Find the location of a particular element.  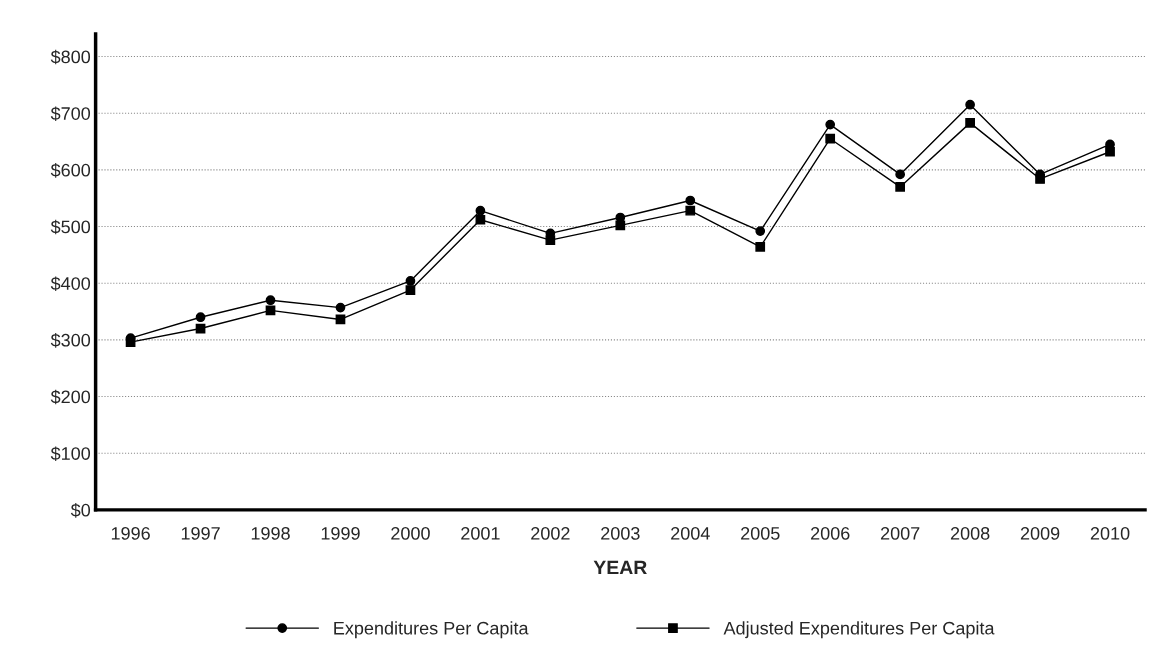

x-tick-label: 2000 is located at coordinates (410, 533).